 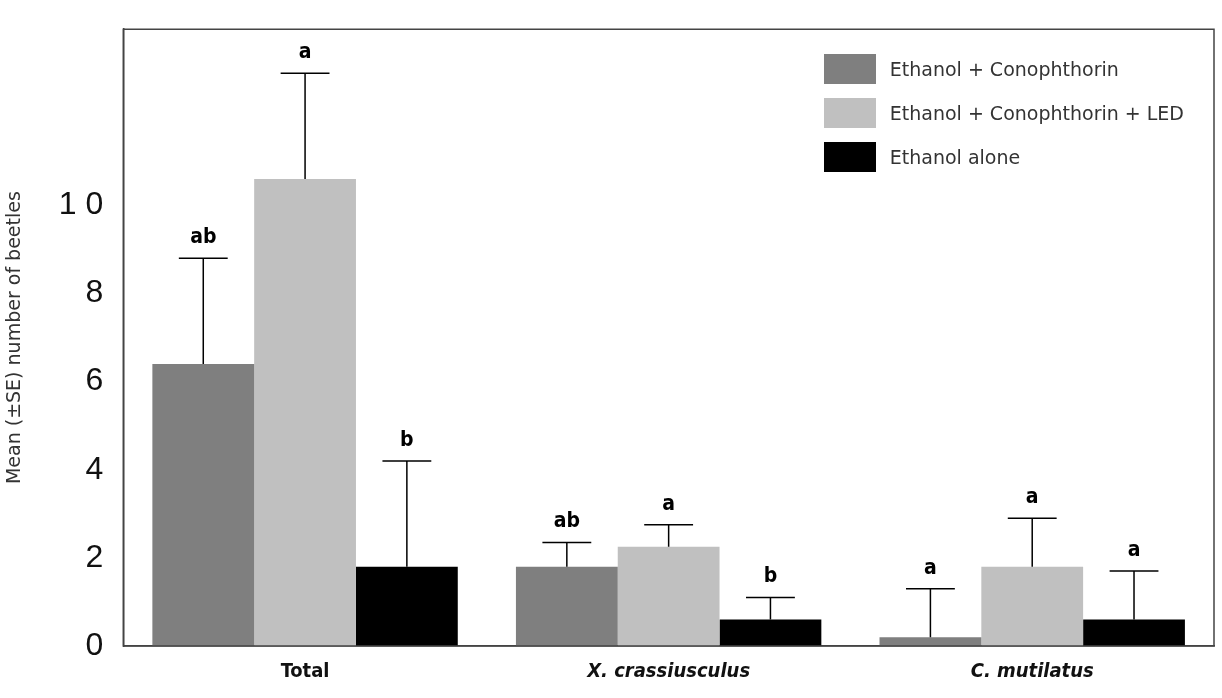 I want to click on x-tick-label: X. crassiusculus, so click(x=668, y=670).